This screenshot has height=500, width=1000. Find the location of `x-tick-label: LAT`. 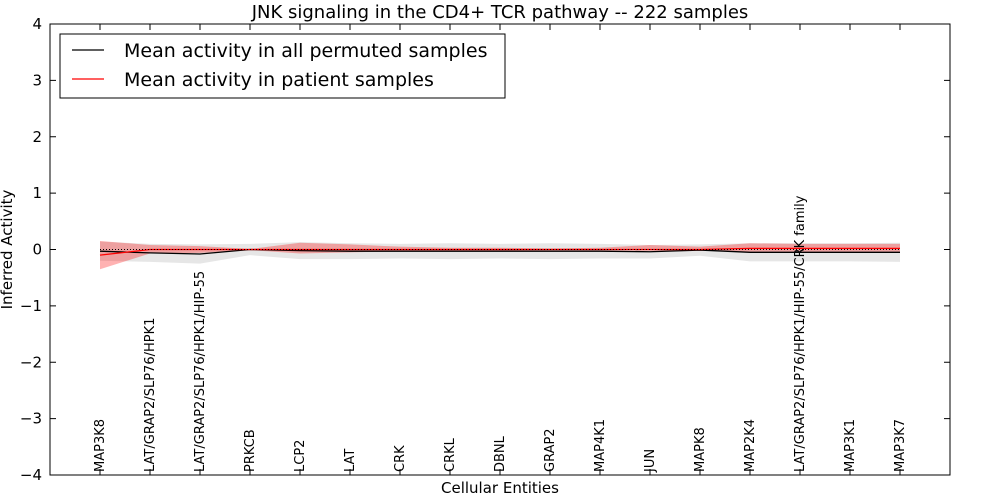

x-tick-label: LAT is located at coordinates (350, 460).